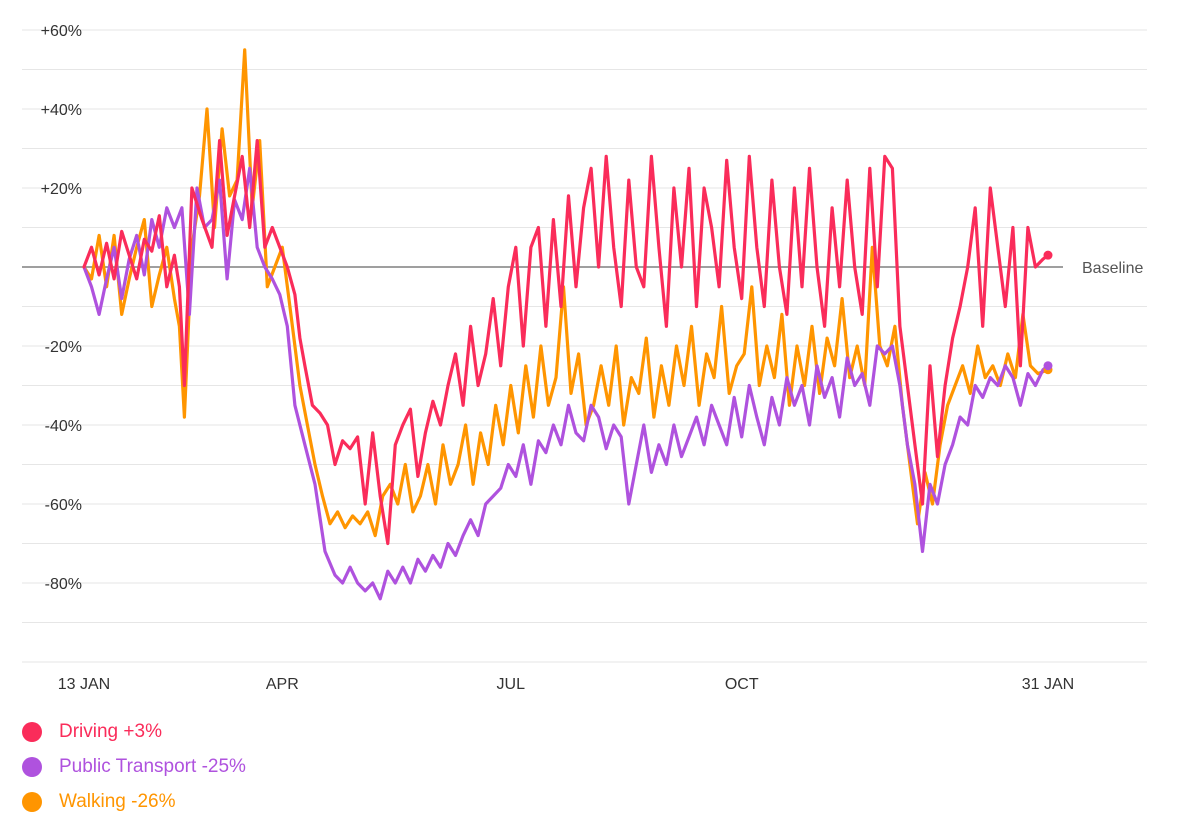  I want to click on legend-item-driving: Driving +3%, so click(134, 731).